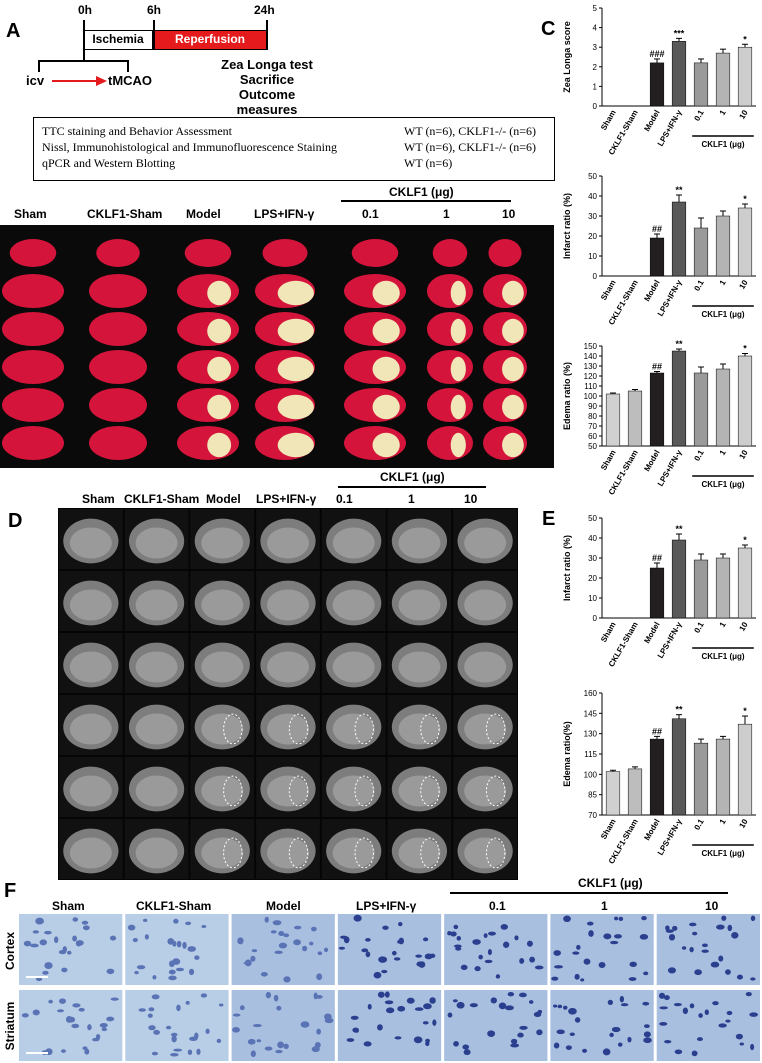 This screenshot has height=1063, width=762. Describe the element at coordinates (591, 376) in the screenshot. I see `y-tick-label: 120` at that location.